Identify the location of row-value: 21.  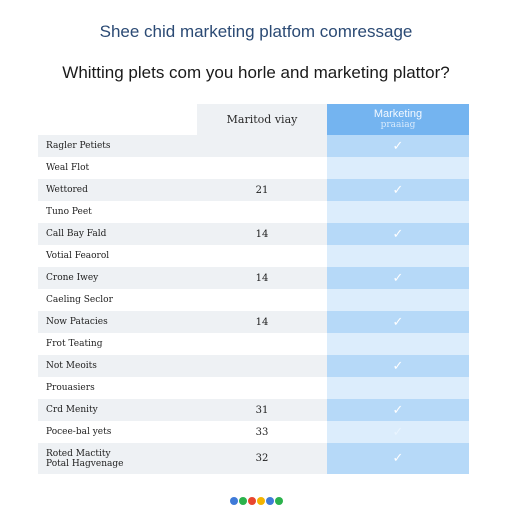
(262, 190).